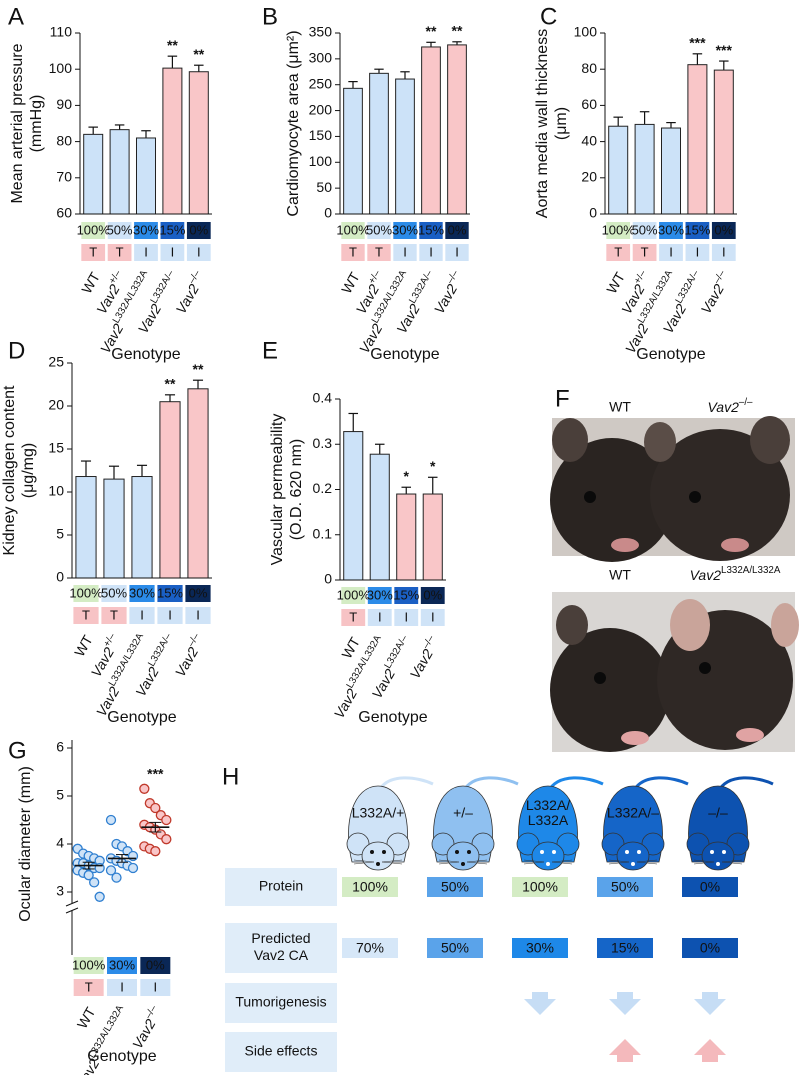 This screenshot has width=800, height=1075. Describe the element at coordinates (280, 938) in the screenshot. I see `row-label: Predicted` at that location.